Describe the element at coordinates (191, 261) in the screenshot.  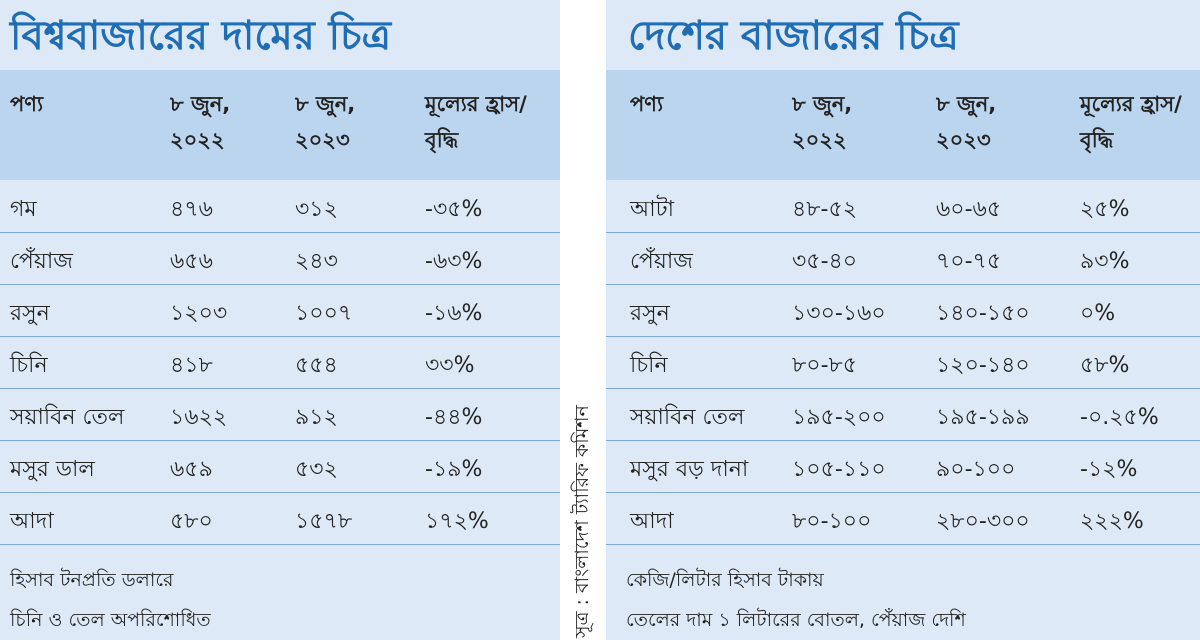
I see `table-cell: ৬৫৬` at that location.